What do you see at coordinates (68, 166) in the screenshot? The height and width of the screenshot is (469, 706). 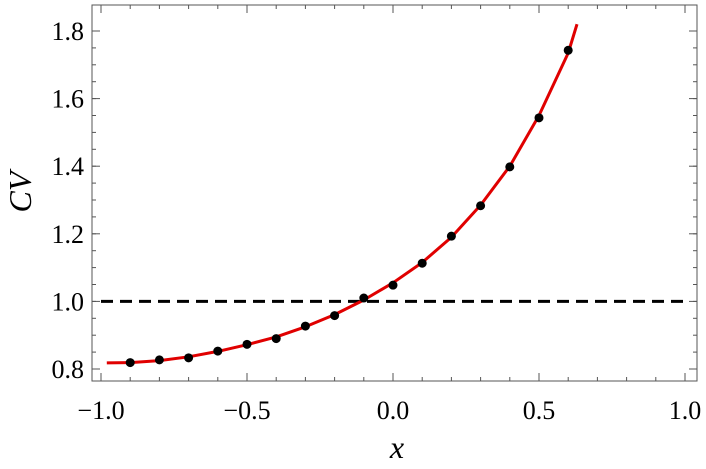 I see `y-tick-label: 1.4` at bounding box center [68, 166].